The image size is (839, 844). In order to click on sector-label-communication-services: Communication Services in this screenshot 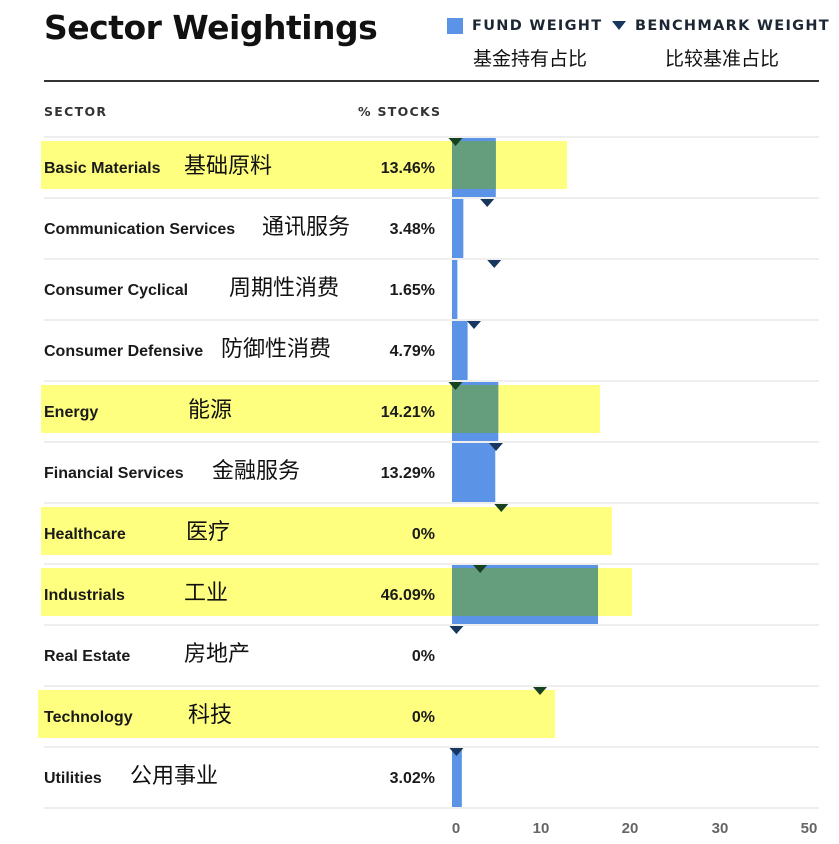, I will do `click(139, 229)`.